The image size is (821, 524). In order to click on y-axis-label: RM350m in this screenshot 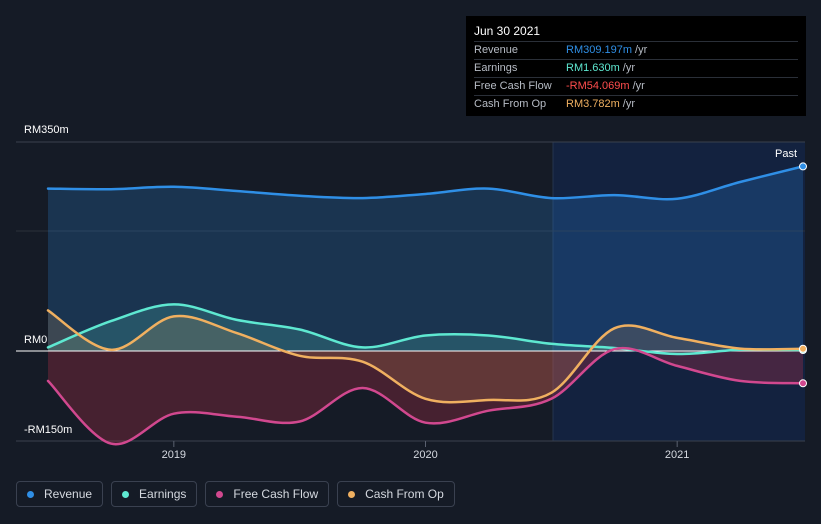, I will do `click(46, 130)`.